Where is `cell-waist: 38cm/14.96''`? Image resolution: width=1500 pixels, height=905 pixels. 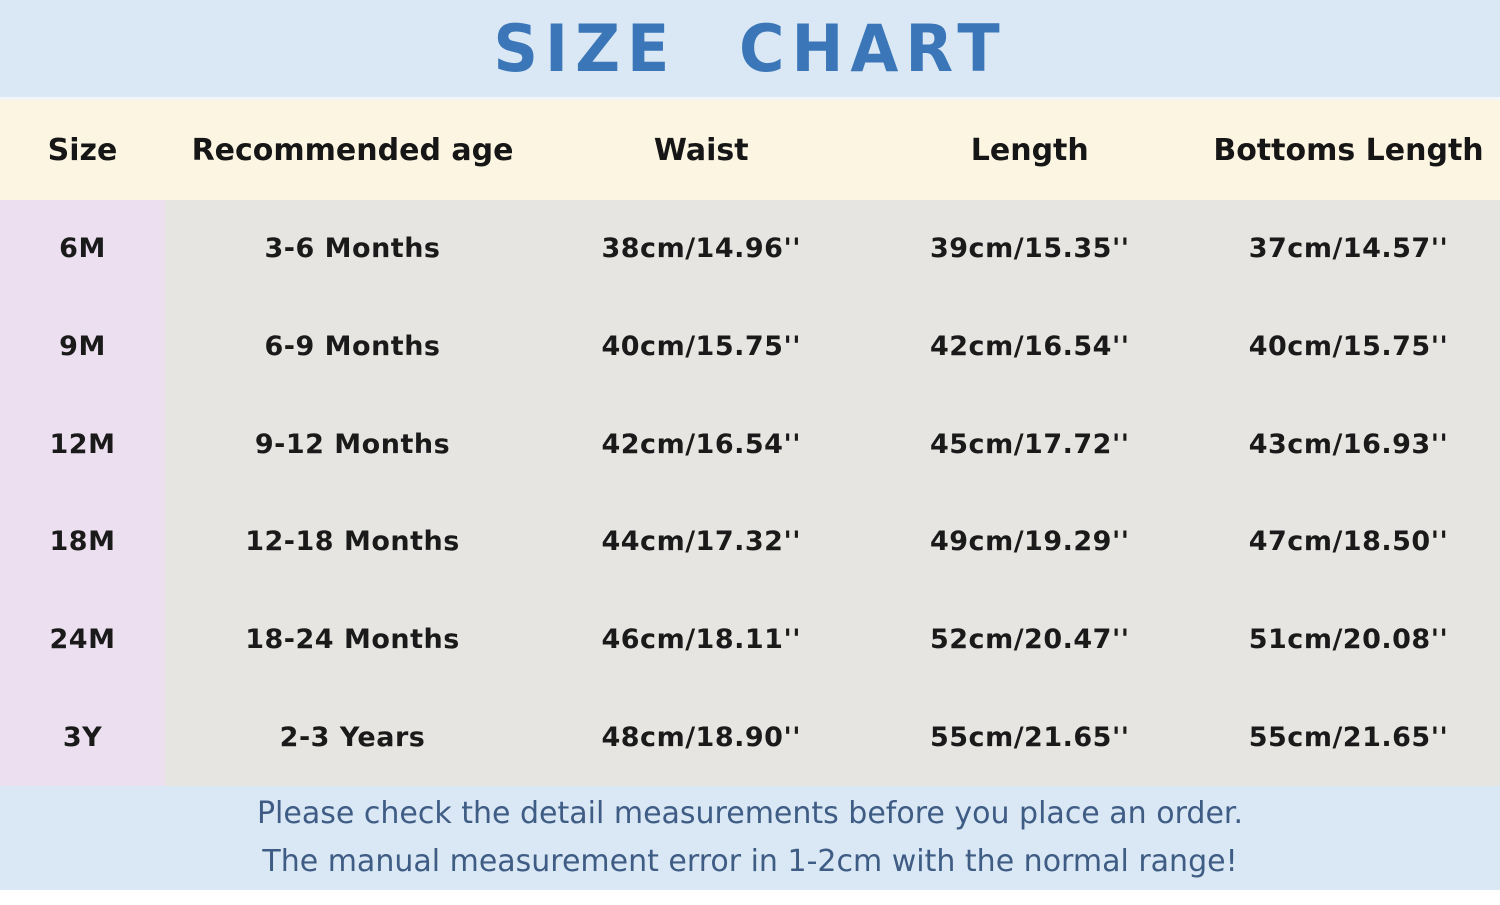 cell-waist: 38cm/14.96'' is located at coordinates (701, 249).